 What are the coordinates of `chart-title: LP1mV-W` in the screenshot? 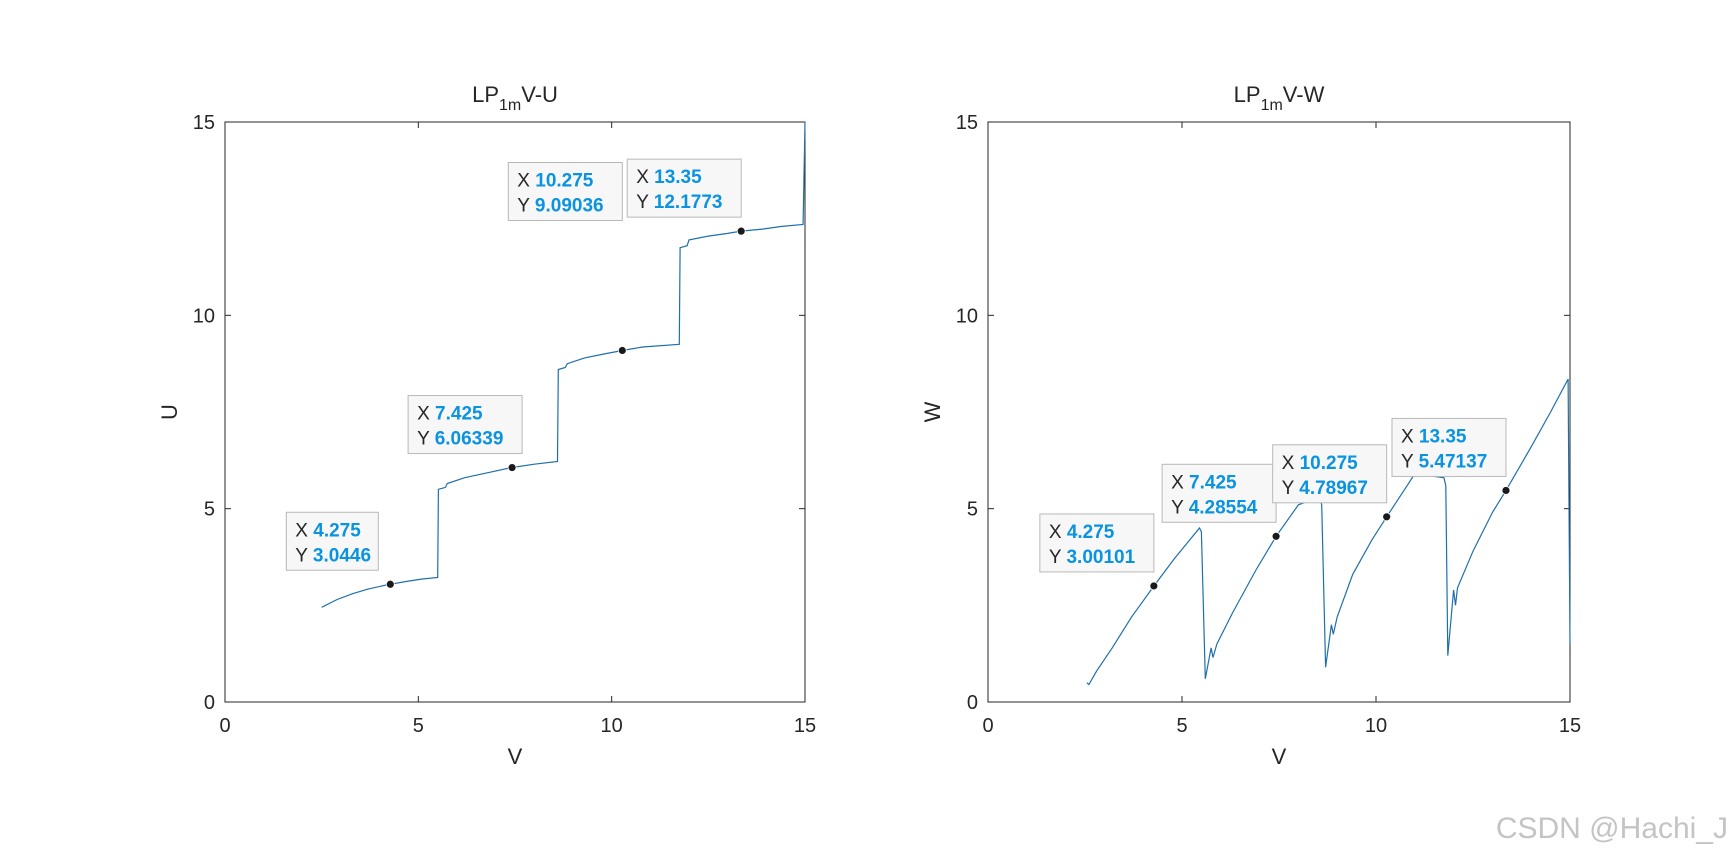 It's located at (1279, 98).